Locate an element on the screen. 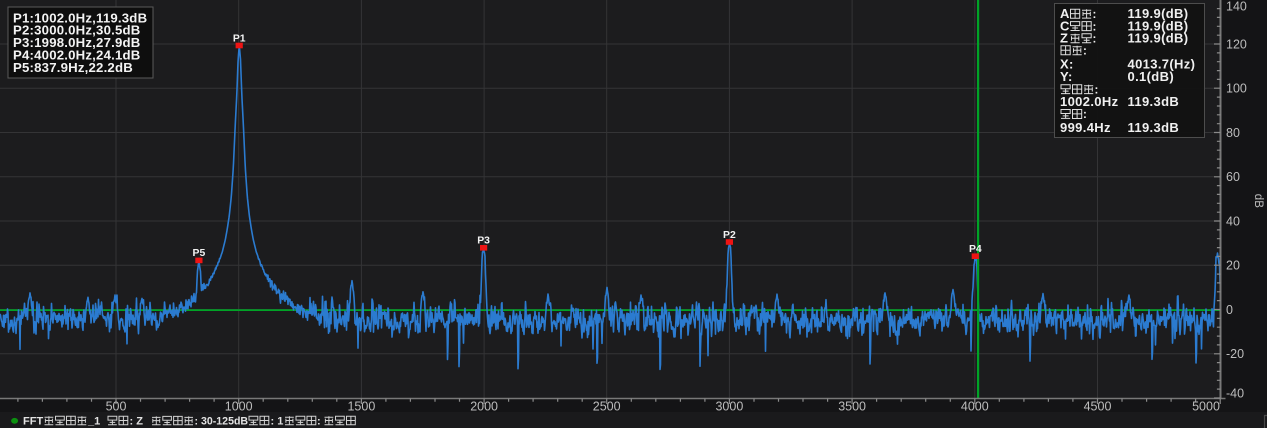 This screenshot has width=1267, height=428. svg-text: _1 is located at coordinates (93, 422).